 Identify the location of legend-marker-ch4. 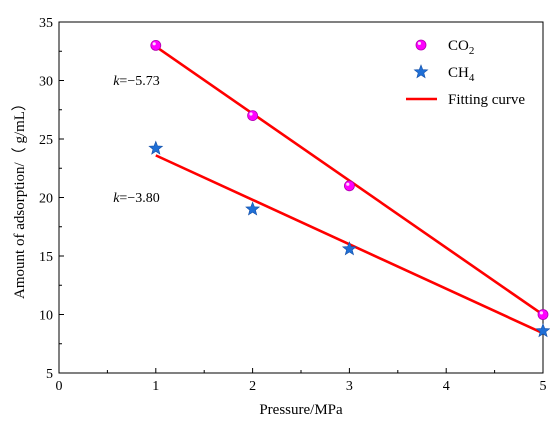
(421, 71).